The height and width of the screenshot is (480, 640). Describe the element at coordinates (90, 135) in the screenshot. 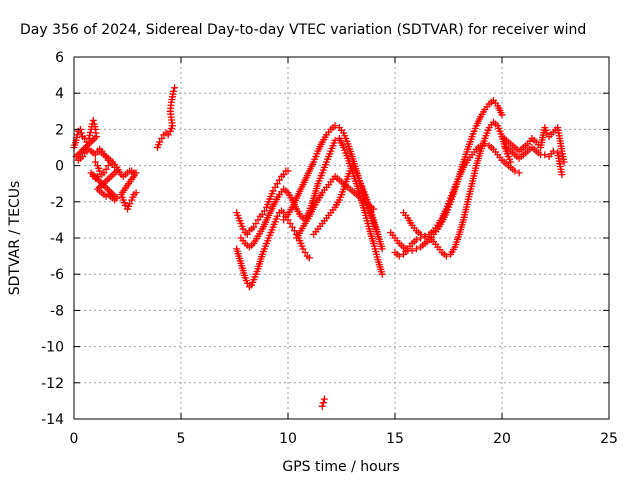

I see `data-point-fill` at that location.